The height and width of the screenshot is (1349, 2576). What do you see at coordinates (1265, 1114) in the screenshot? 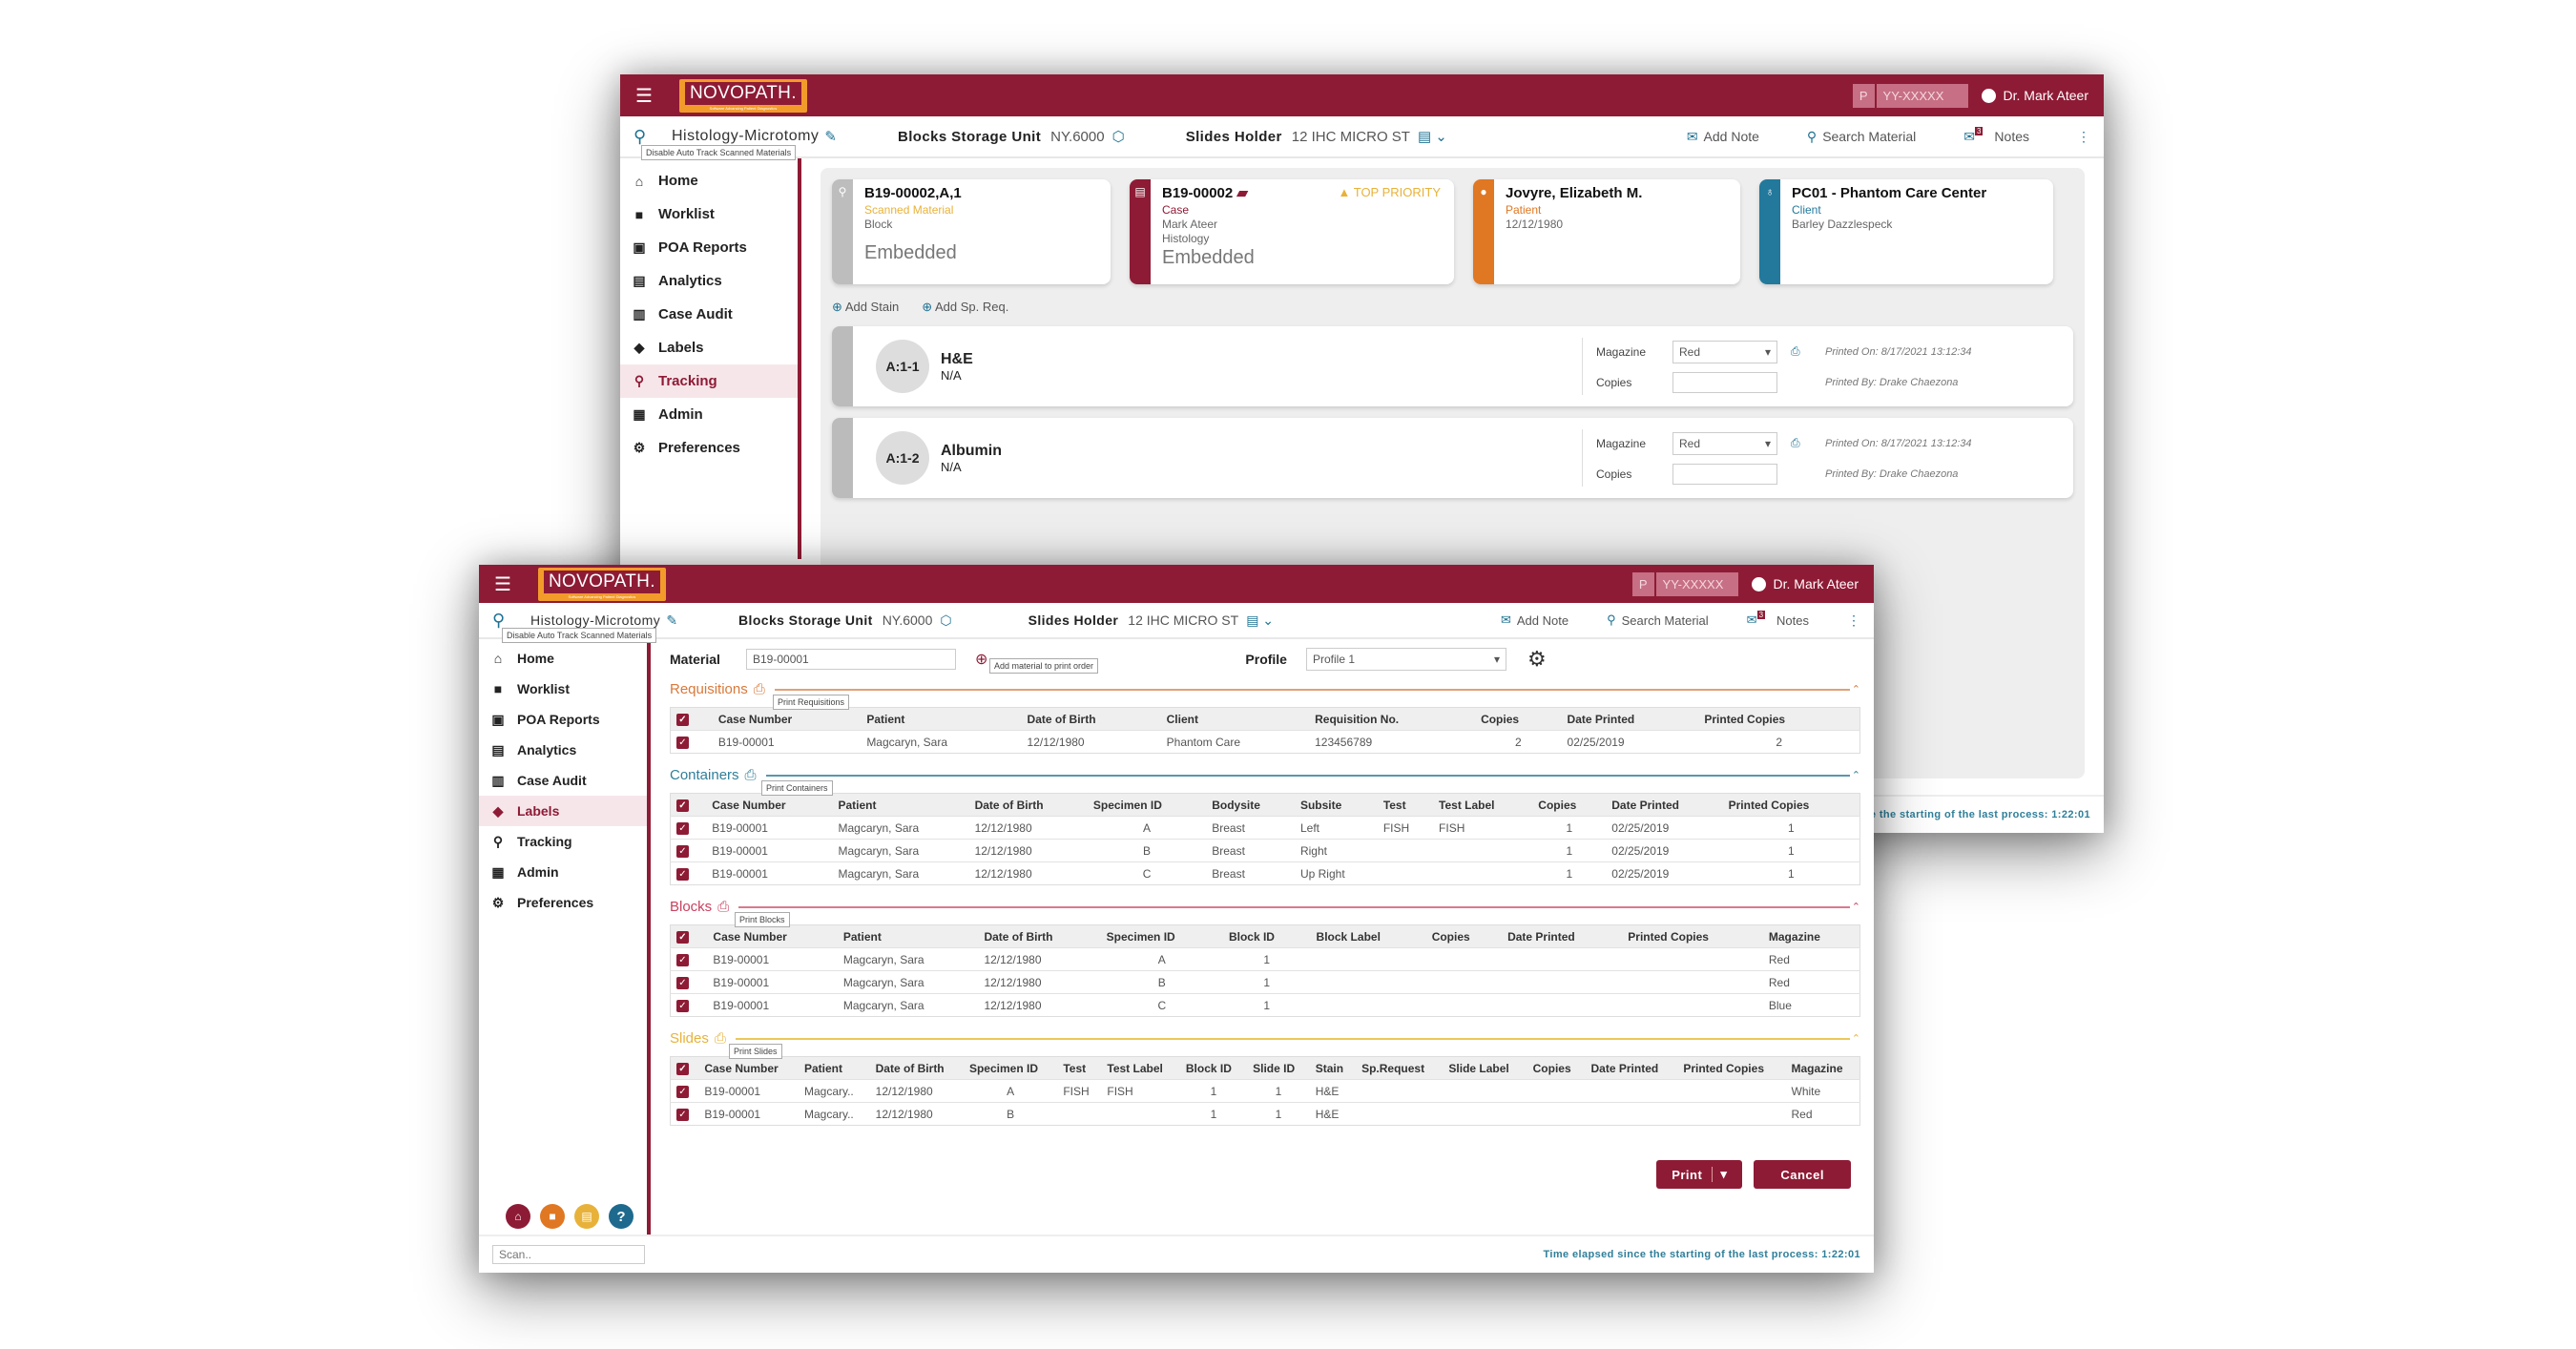
I see `table-row: ✓ B19-00001 Magcary.. 12/12/1980 B 1 1 H&E Red` at bounding box center [1265, 1114].